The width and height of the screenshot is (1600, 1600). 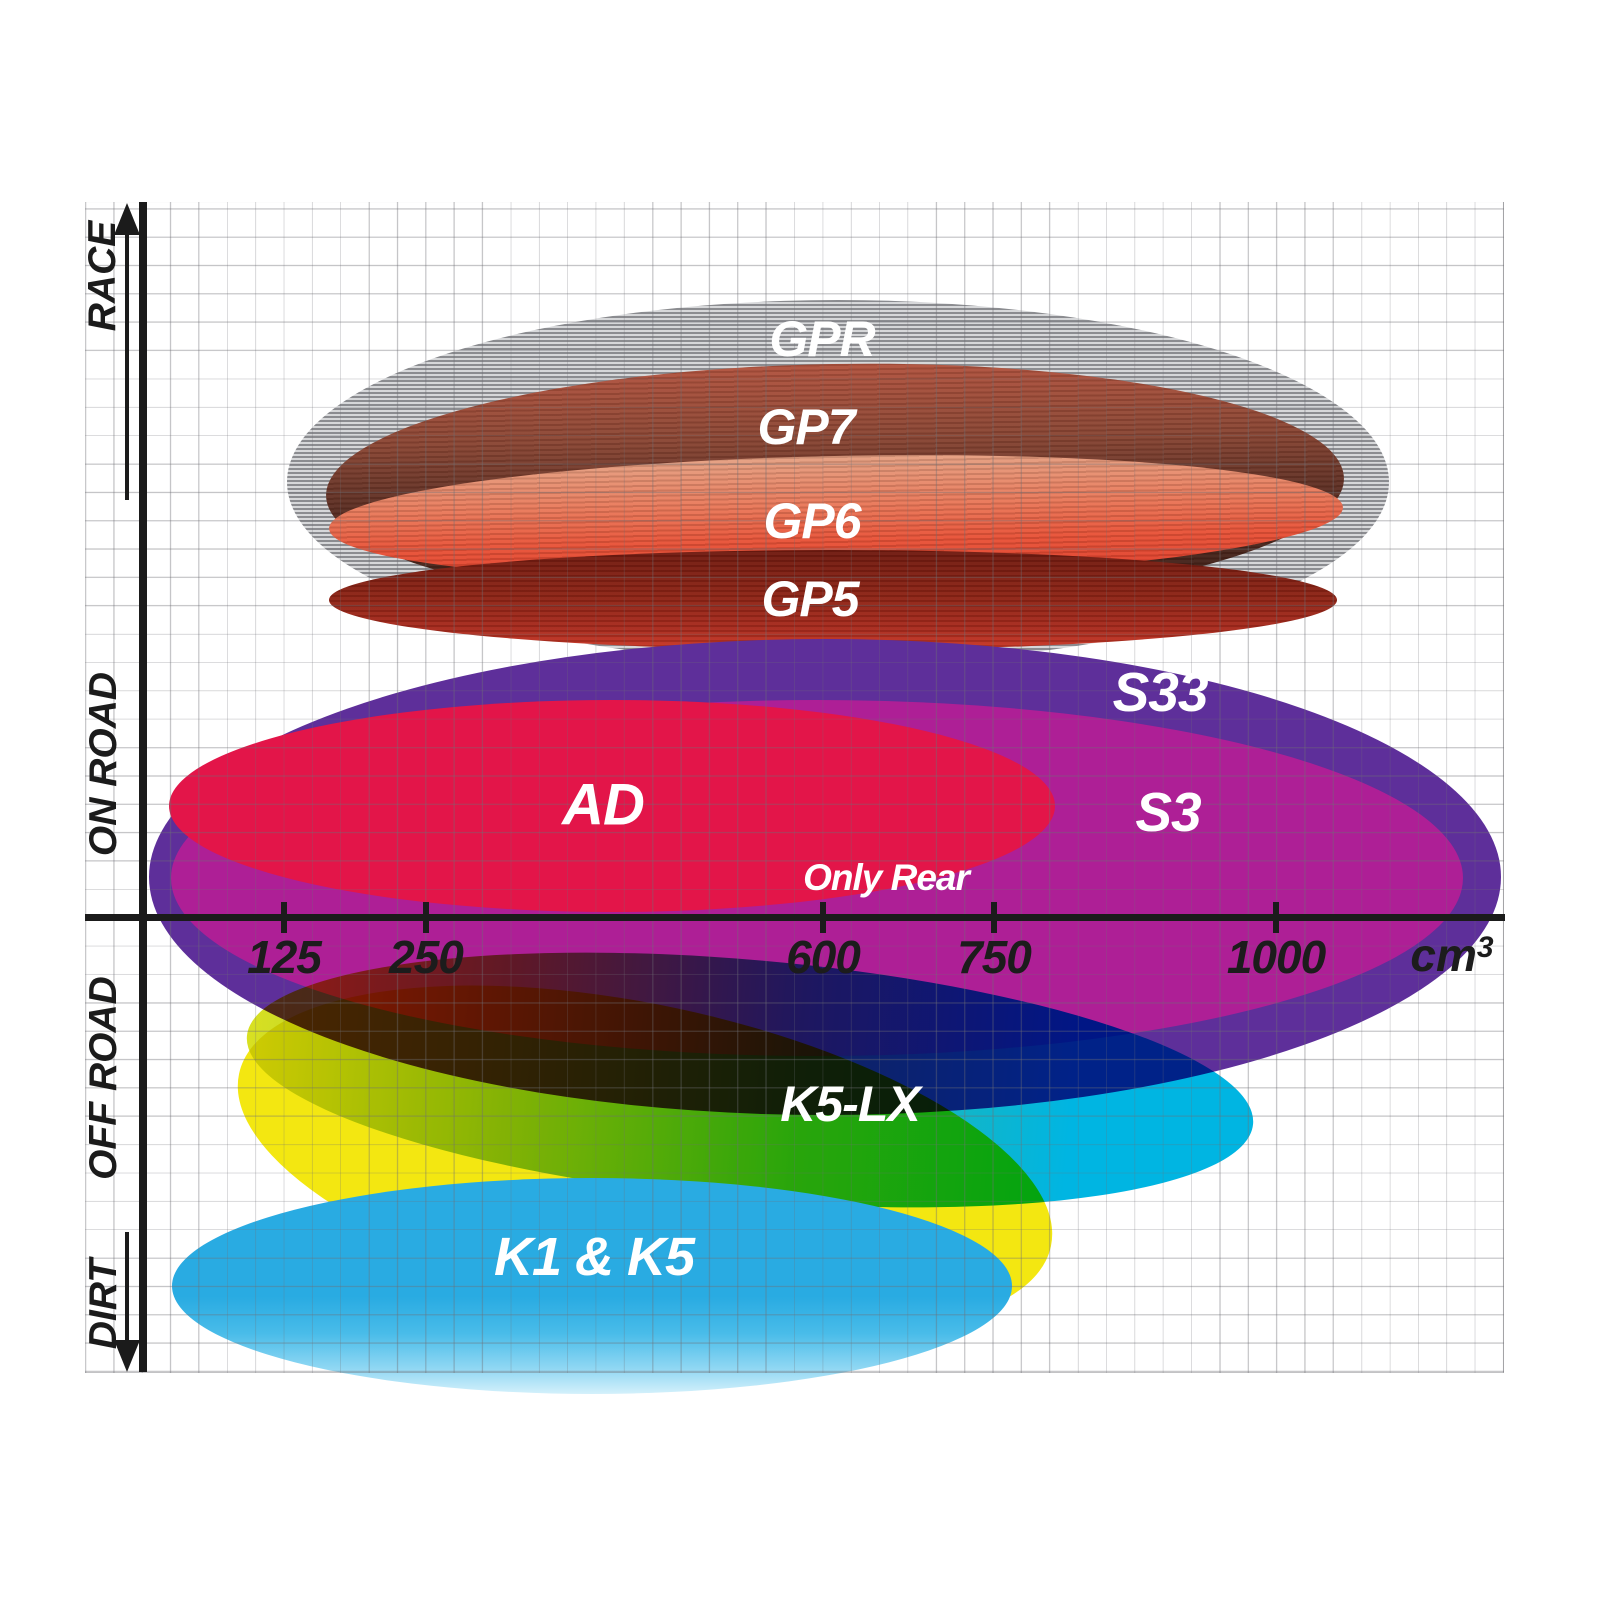 What do you see at coordinates (103, 1078) in the screenshot?
I see `y-label-off-road: OFF ROAD` at bounding box center [103, 1078].